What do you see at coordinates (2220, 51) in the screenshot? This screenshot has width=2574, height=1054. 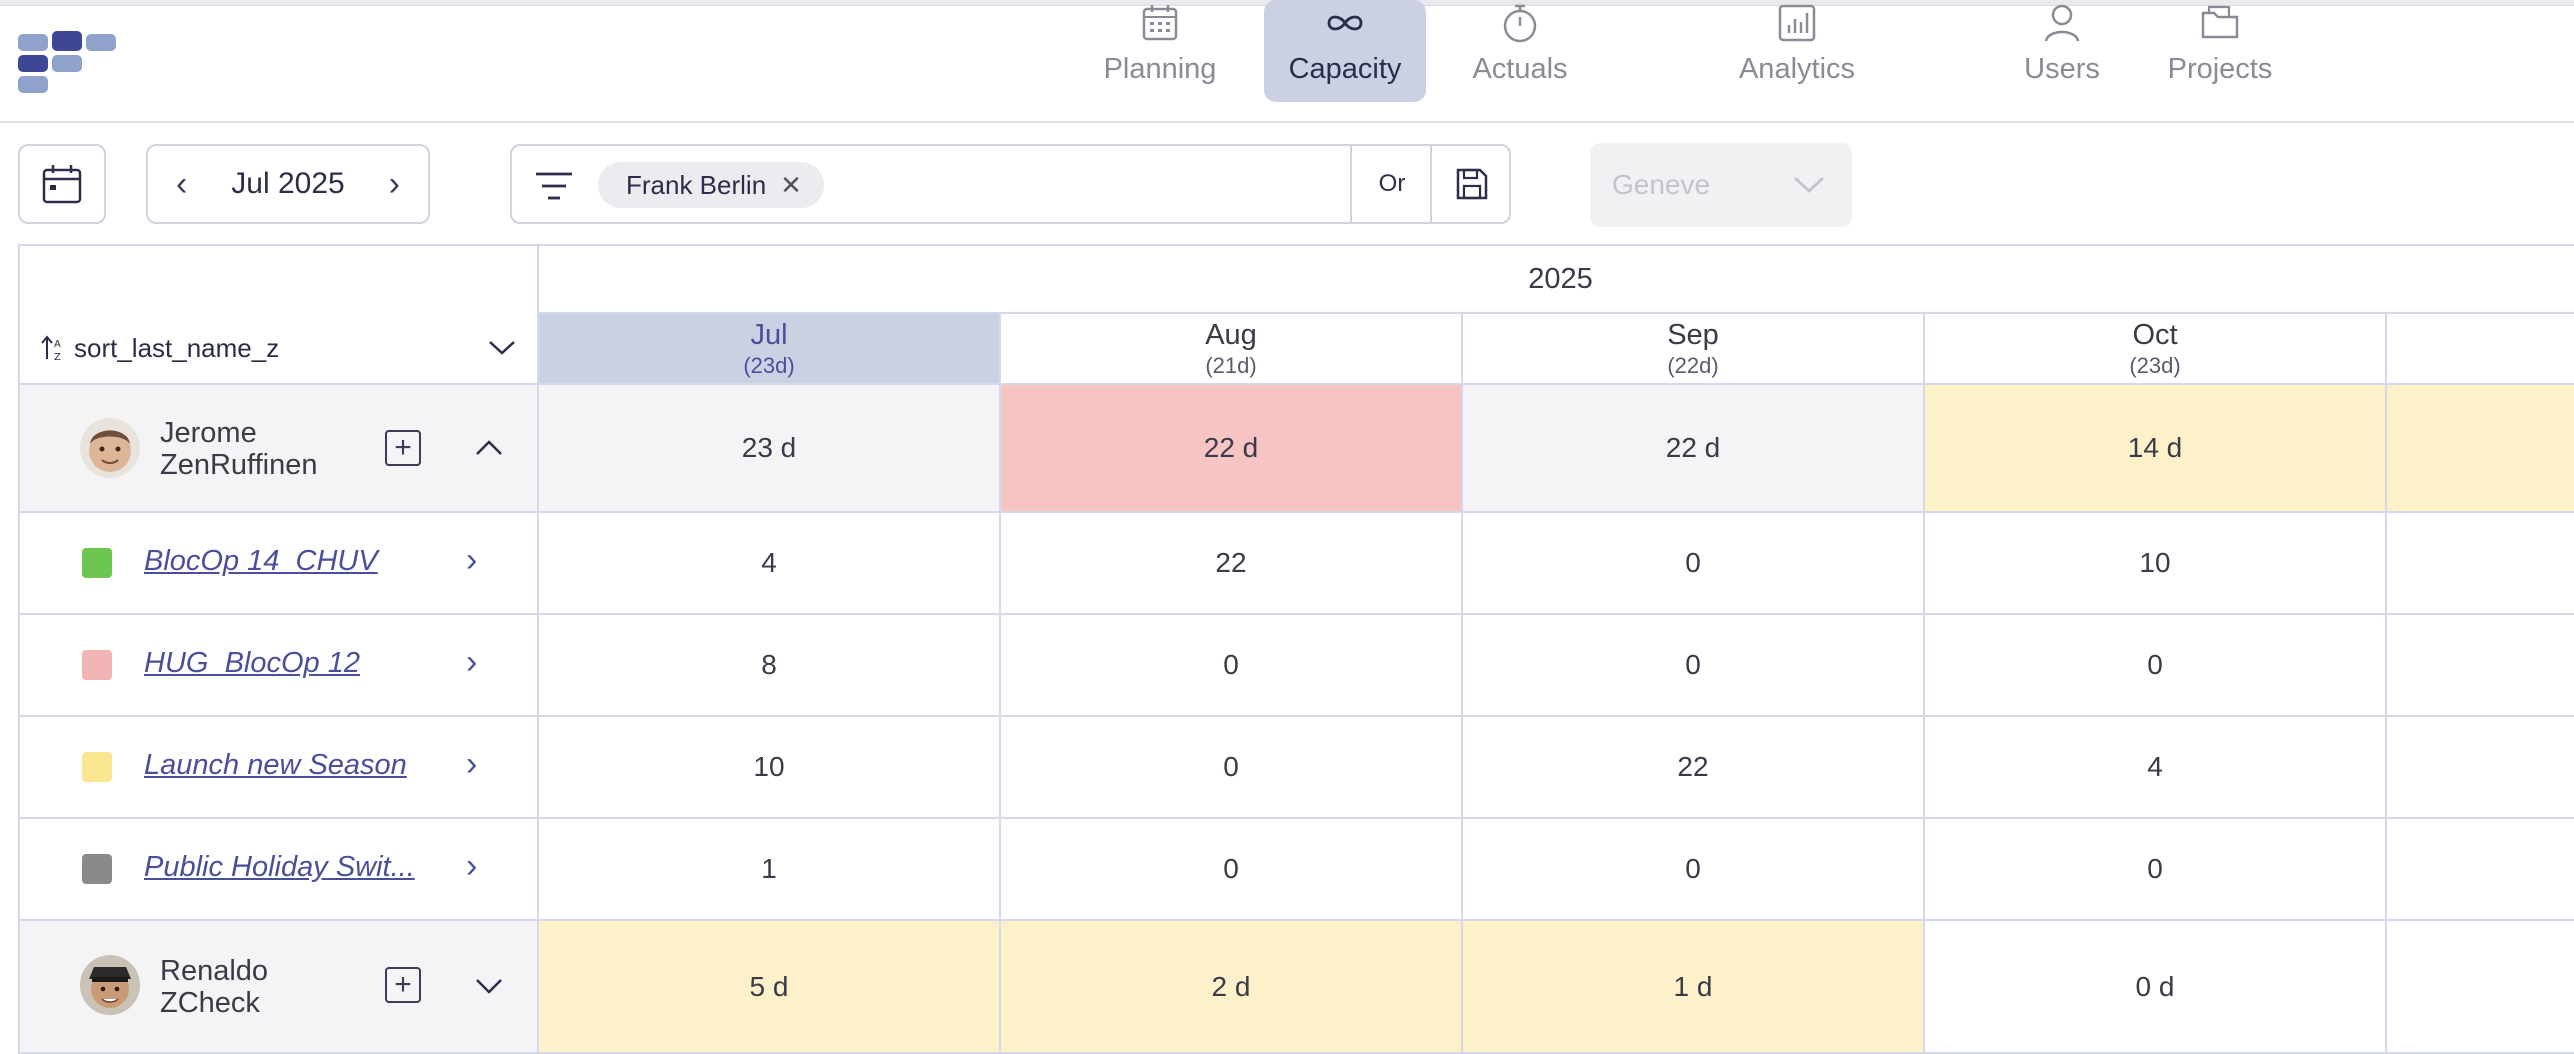 I see `tab-projects: Projects` at bounding box center [2220, 51].